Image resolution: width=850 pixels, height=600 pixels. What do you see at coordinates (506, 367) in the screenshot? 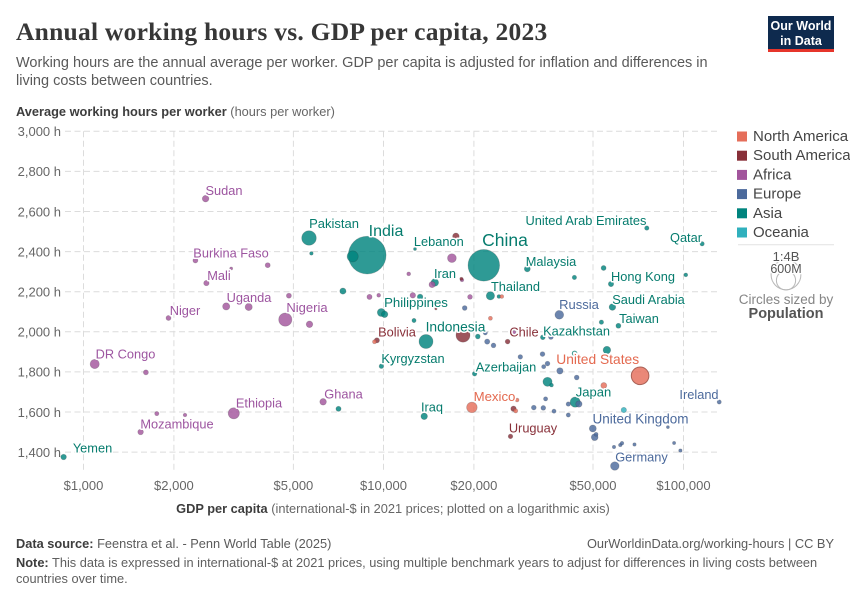
I see `svg-text: Azerbaijan` at bounding box center [506, 367].